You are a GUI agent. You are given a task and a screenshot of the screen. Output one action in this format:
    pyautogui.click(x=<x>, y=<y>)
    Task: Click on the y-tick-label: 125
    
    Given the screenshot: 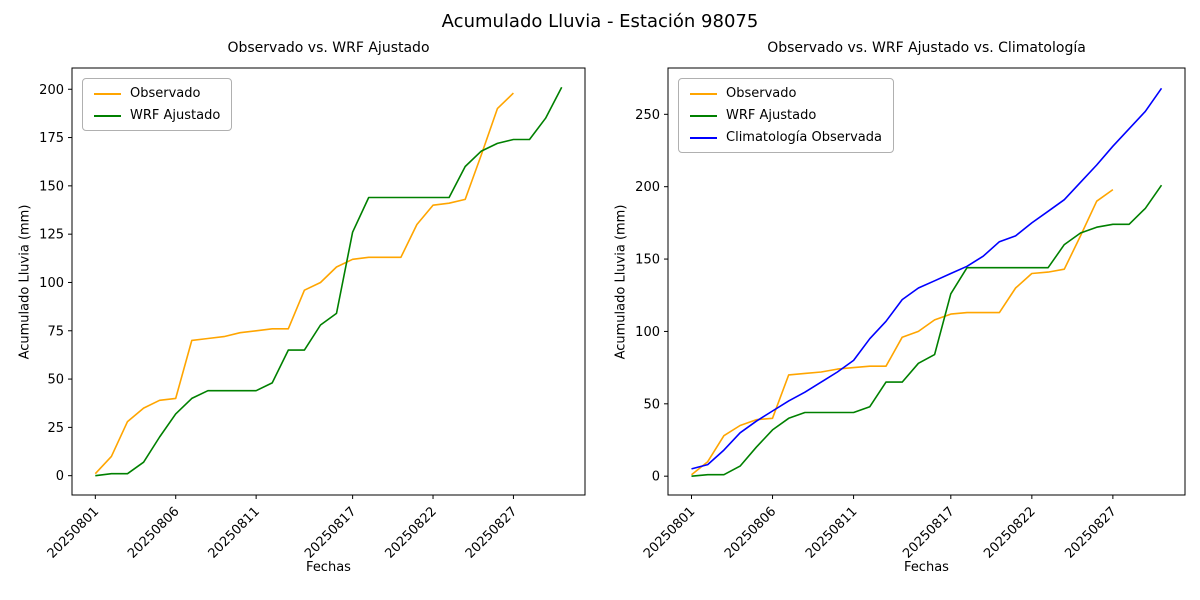 What is the action you would take?
    pyautogui.click(x=51, y=235)
    